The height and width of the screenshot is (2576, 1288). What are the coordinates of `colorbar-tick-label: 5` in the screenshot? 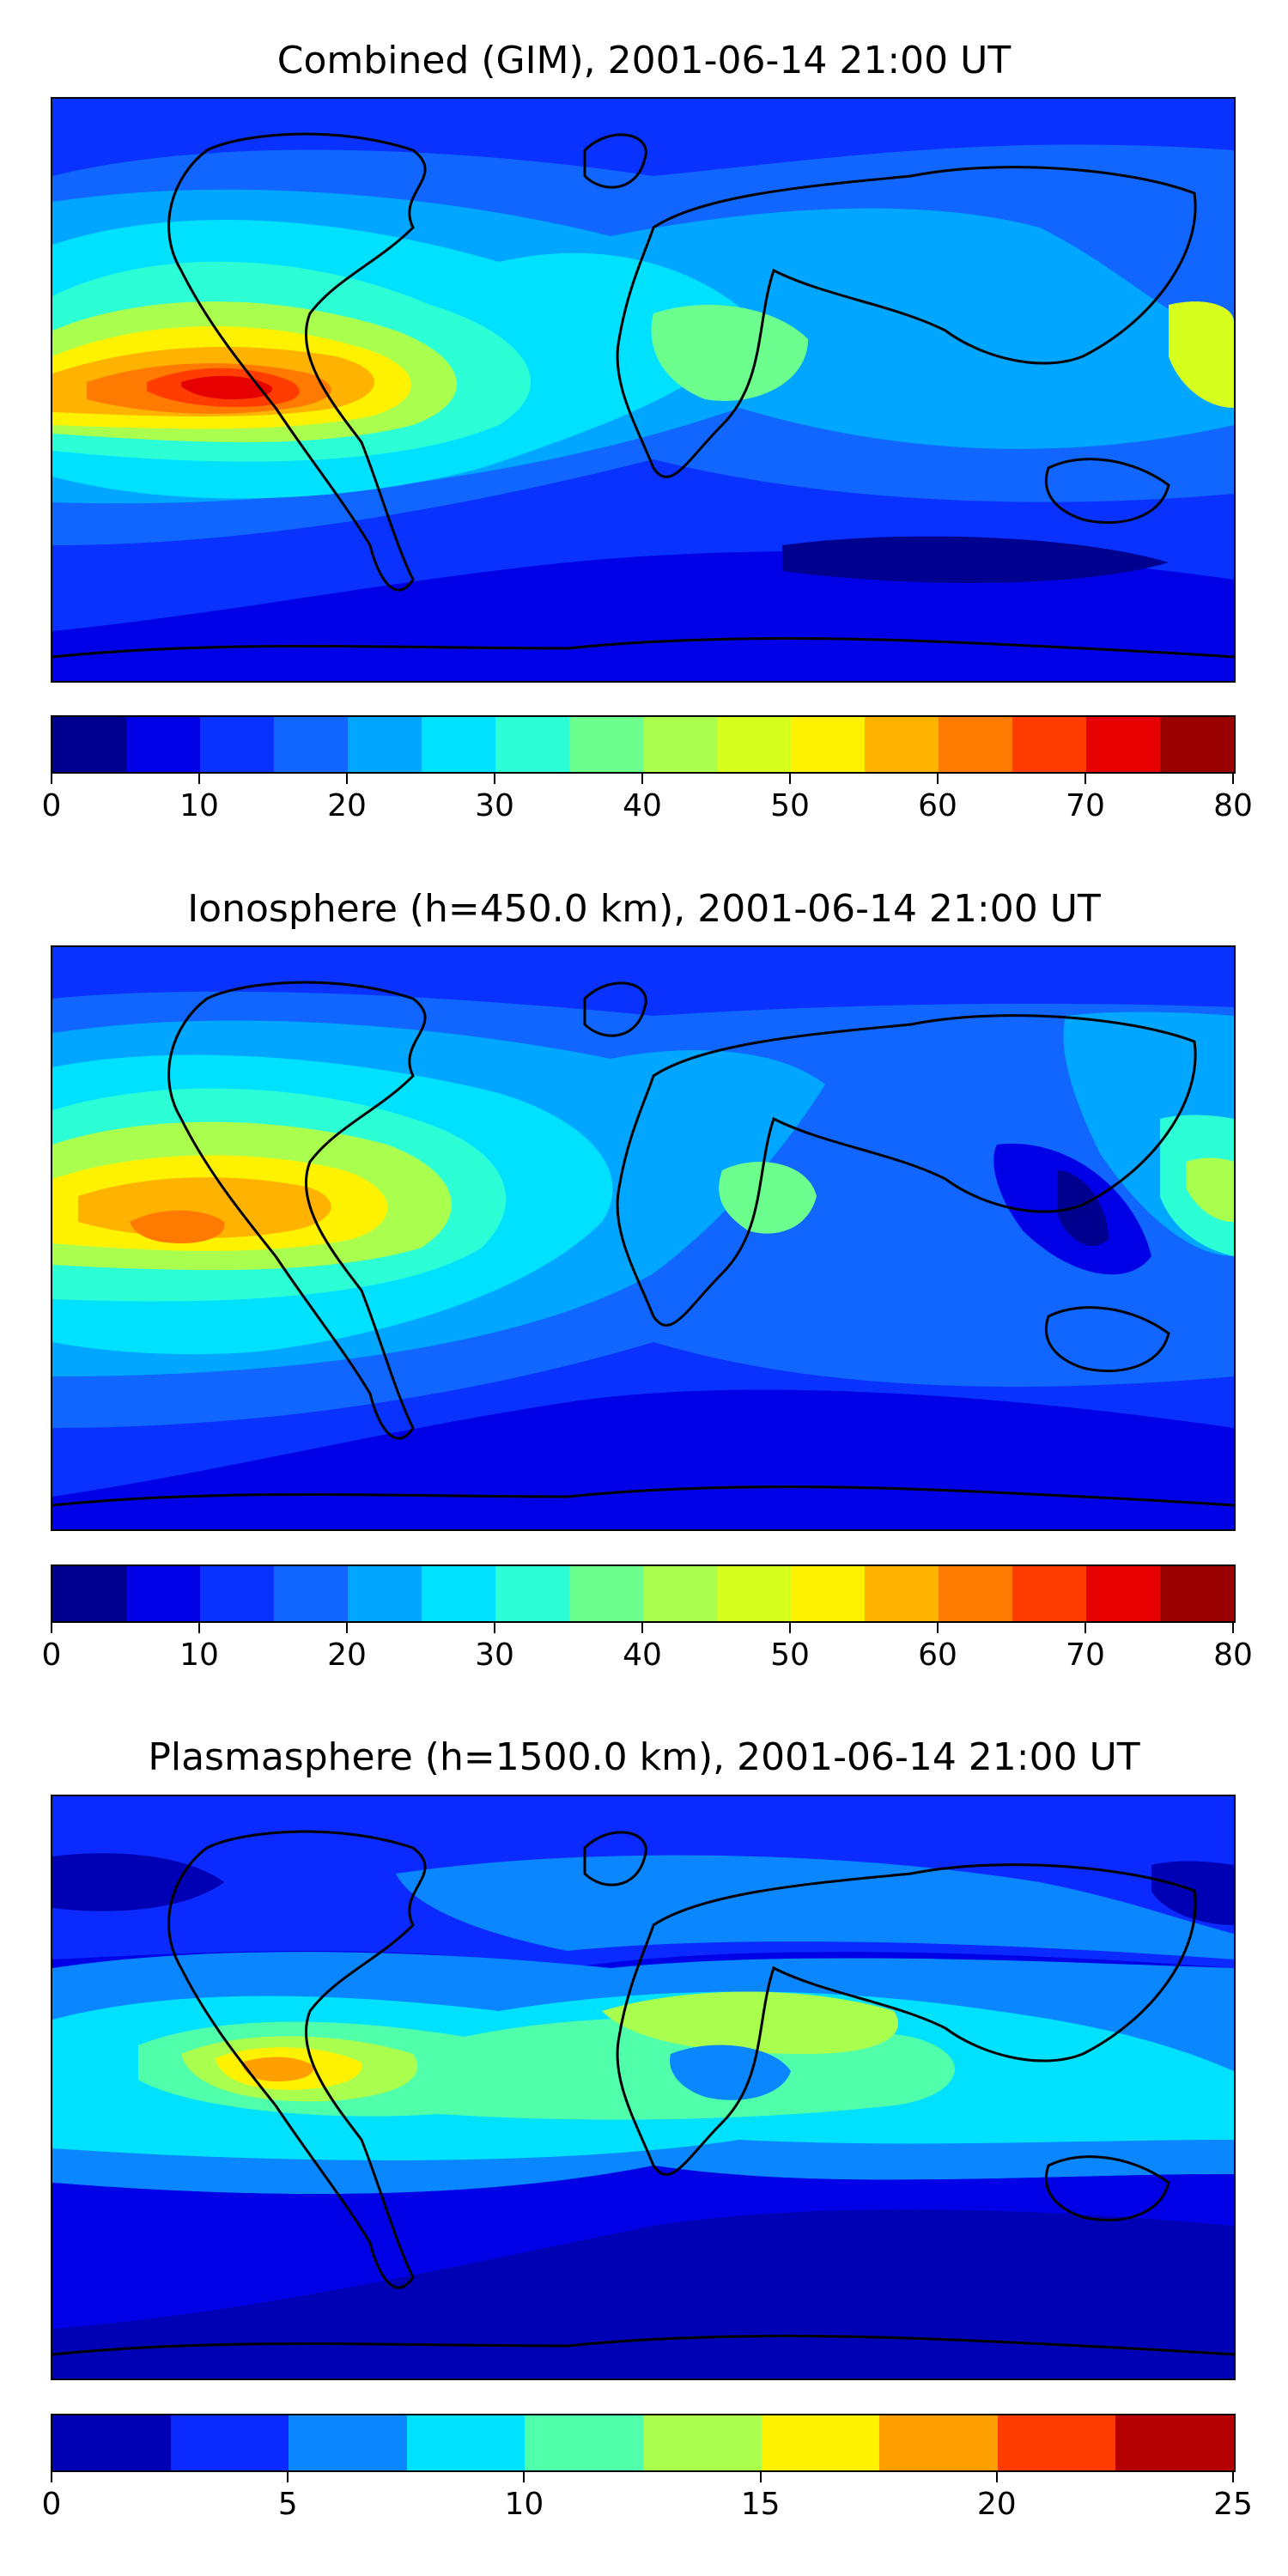 It's located at (287, 2504).